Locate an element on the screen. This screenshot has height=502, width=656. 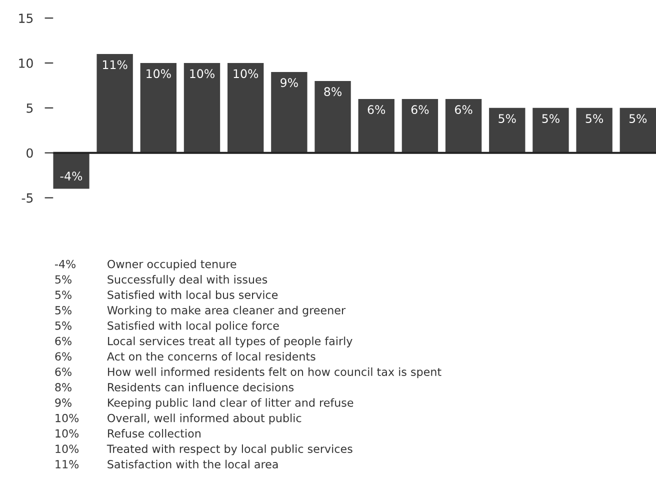
text: 5% Satisfied with local police force is located at coordinates (167, 326).